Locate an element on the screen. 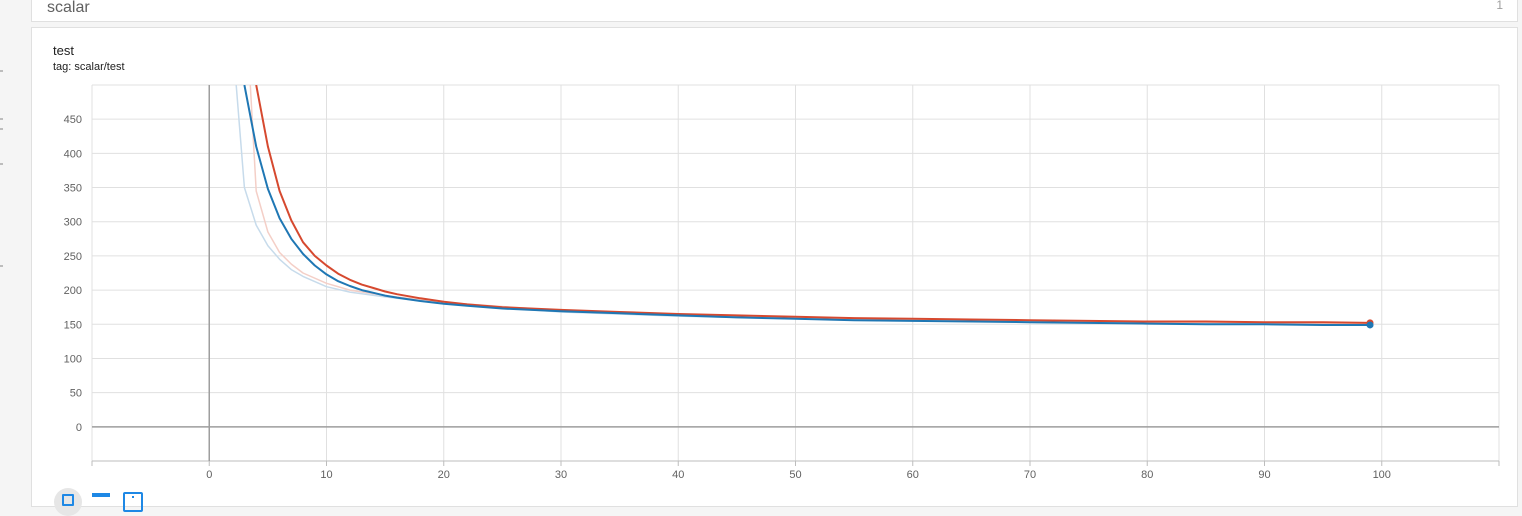 The image size is (1522, 516). x-tick-label: 30 is located at coordinates (561, 475).